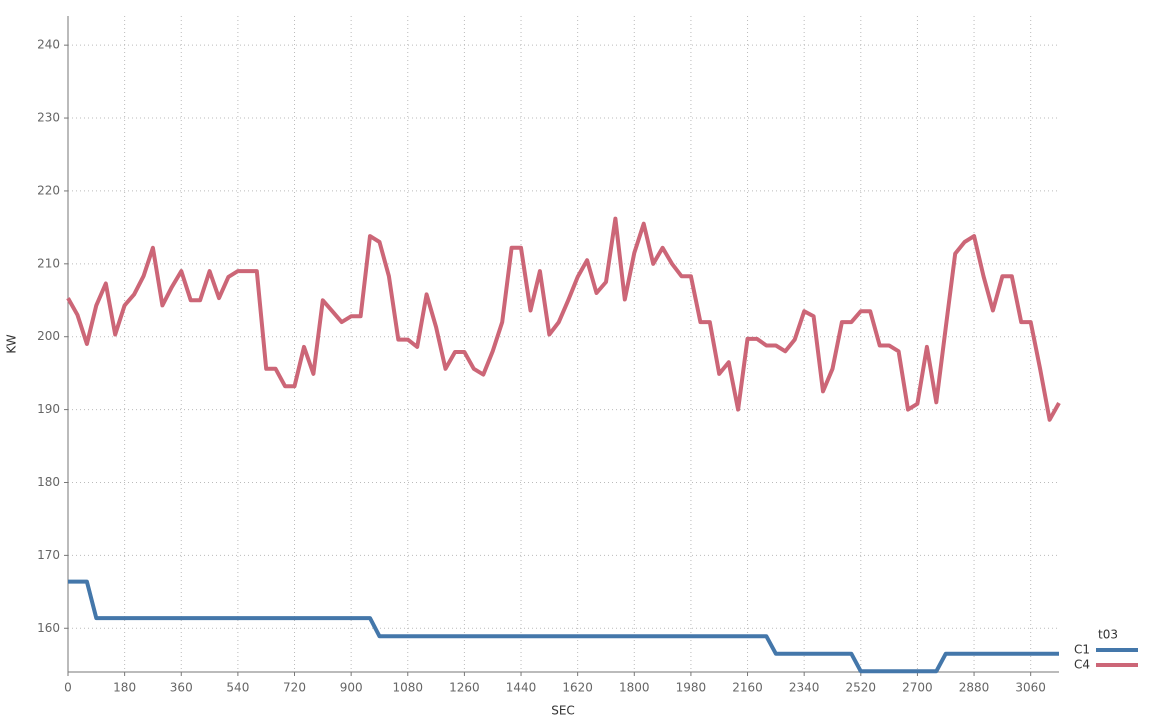 The width and height of the screenshot is (1152, 724). I want to click on x-tick-label: 900, so click(351, 688).